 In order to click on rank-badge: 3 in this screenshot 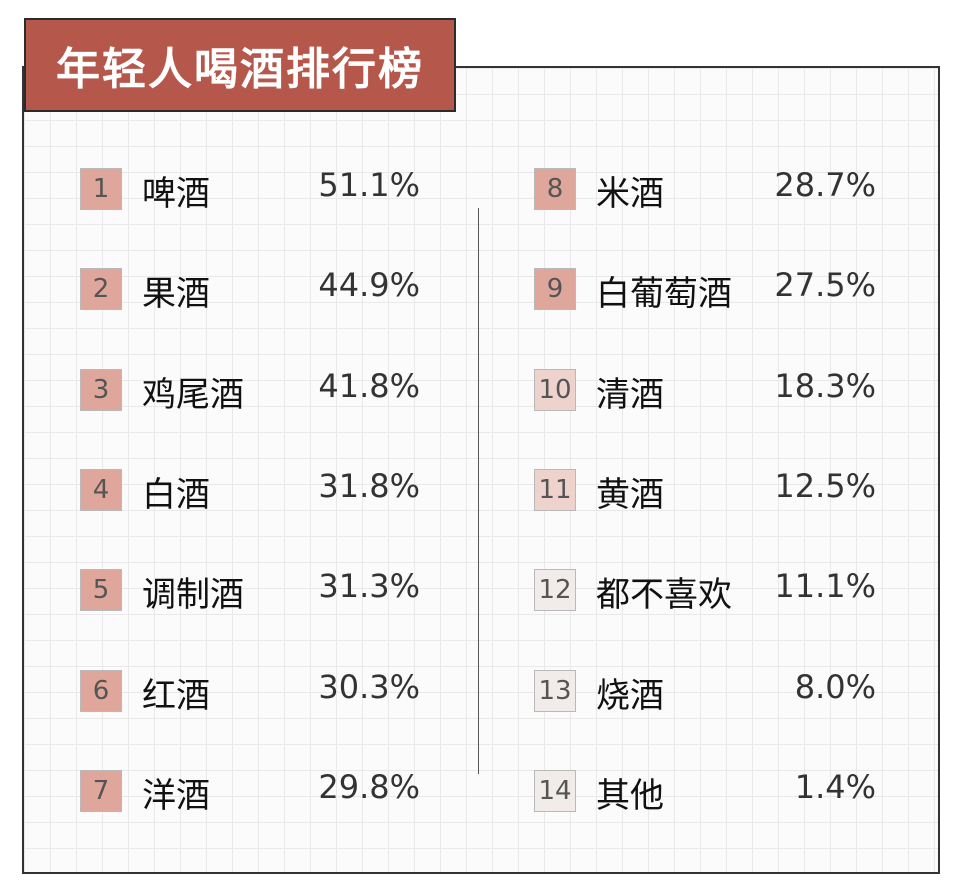, I will do `click(101, 390)`.